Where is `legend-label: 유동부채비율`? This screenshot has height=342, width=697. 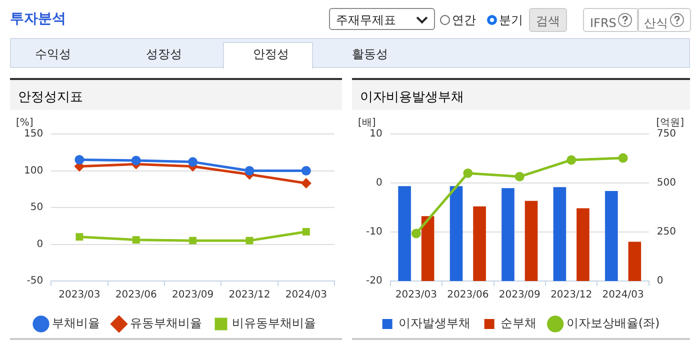
legend-label: 유동부채비율 is located at coordinates (166, 323).